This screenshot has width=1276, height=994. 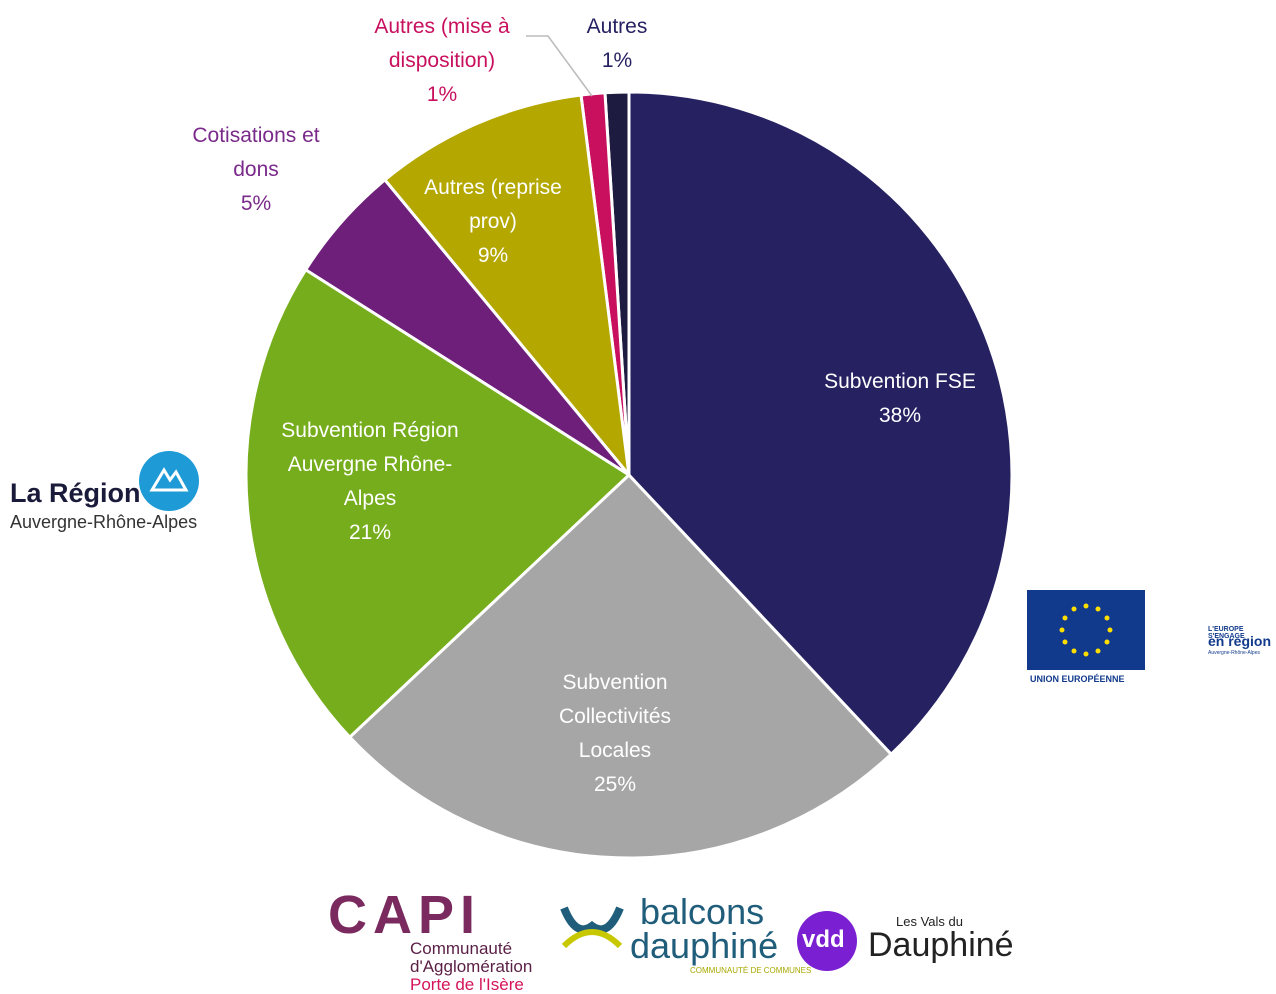 I want to click on logo-text: Porte de l'Isère, so click(x=467, y=984).